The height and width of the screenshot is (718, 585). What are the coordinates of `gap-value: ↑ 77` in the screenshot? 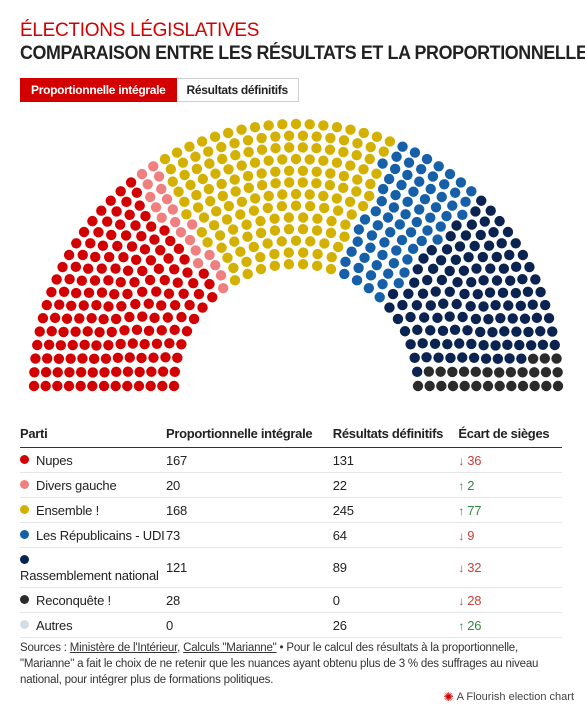 It's located at (510, 510).